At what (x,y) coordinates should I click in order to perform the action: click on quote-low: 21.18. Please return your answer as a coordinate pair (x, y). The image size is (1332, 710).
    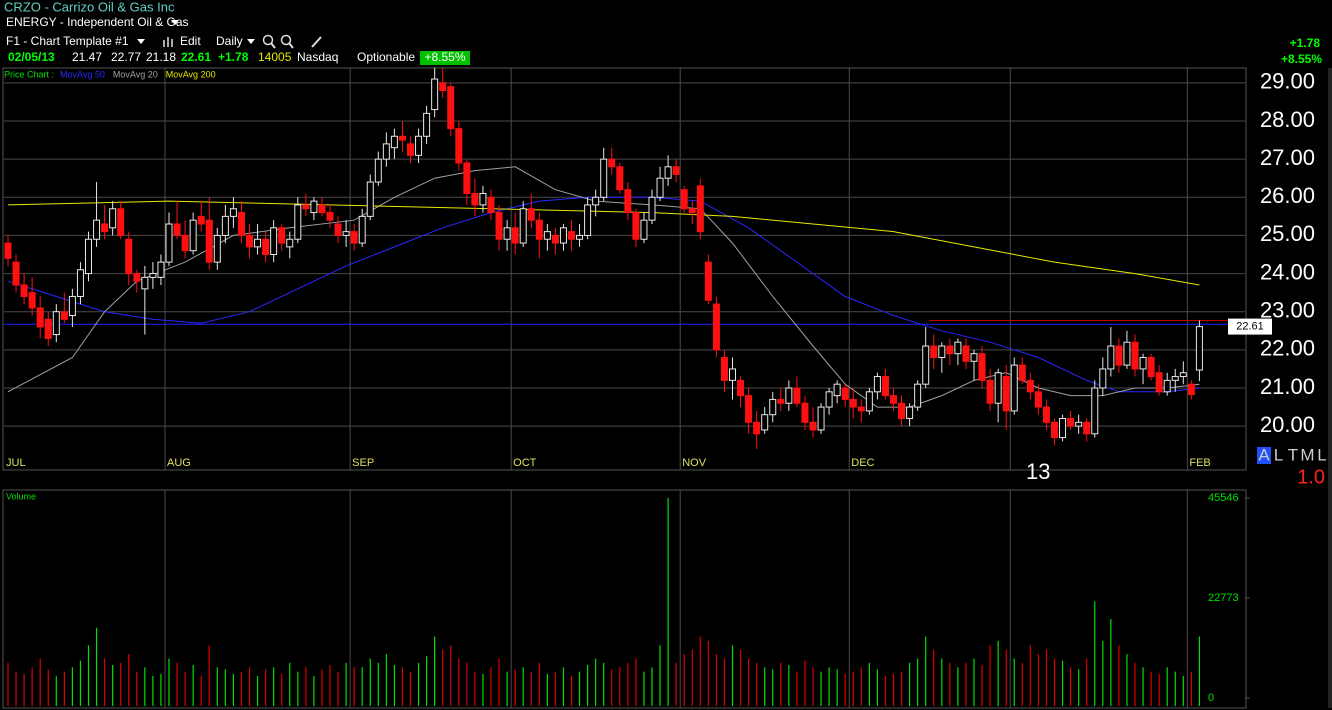
    Looking at the image, I should click on (161, 57).